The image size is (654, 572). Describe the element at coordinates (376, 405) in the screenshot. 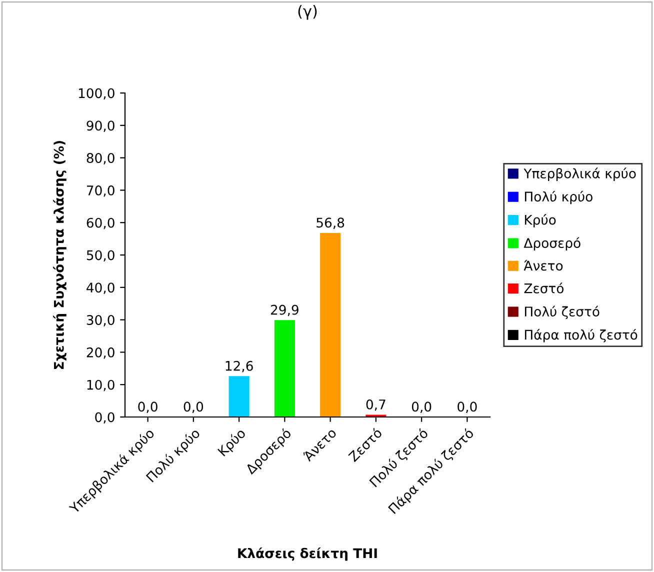

I see `data-label: 0,7` at that location.